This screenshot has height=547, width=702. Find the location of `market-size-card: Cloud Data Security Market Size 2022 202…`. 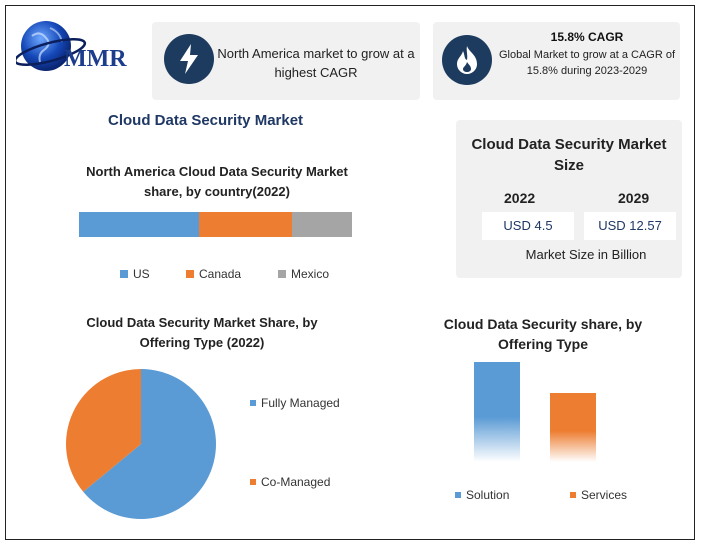

market-size-card: Cloud Data Security Market Size 2022 202… is located at coordinates (569, 199).